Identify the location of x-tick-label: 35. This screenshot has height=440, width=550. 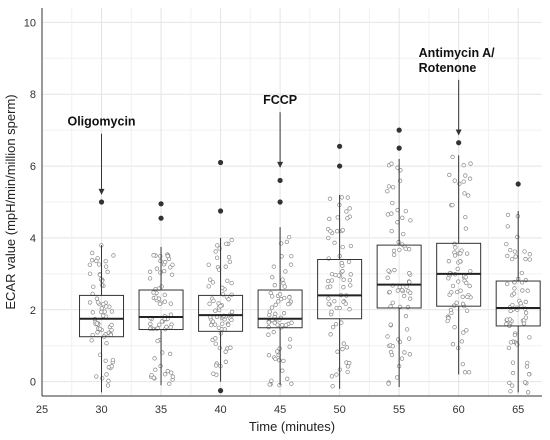
(161, 410).